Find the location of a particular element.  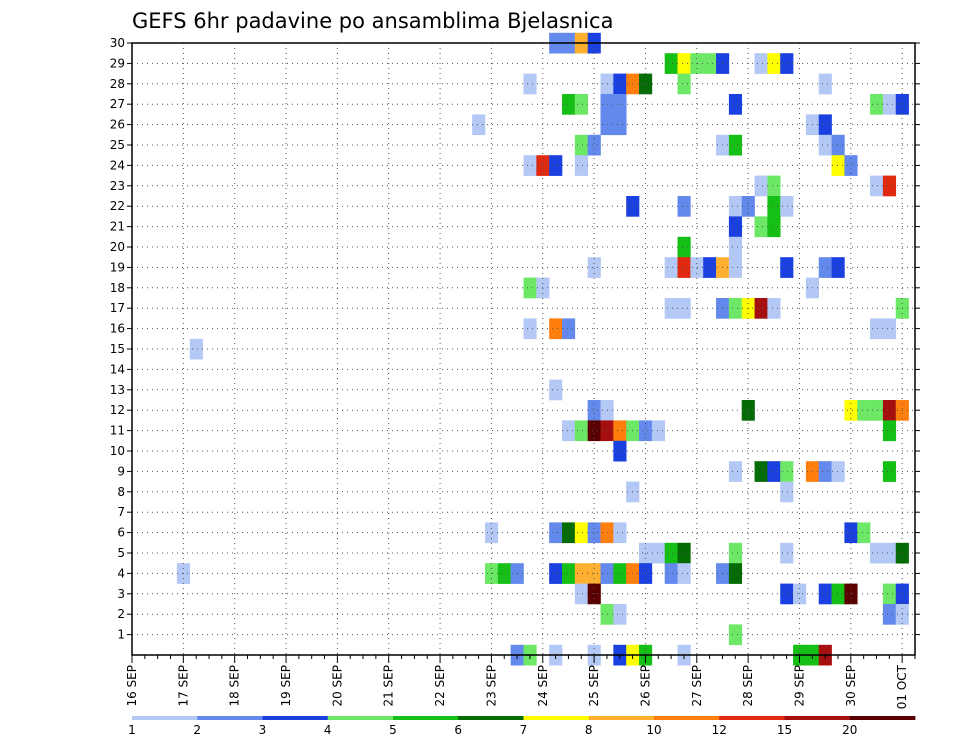

y-tick-label: 27 is located at coordinates (117, 104).